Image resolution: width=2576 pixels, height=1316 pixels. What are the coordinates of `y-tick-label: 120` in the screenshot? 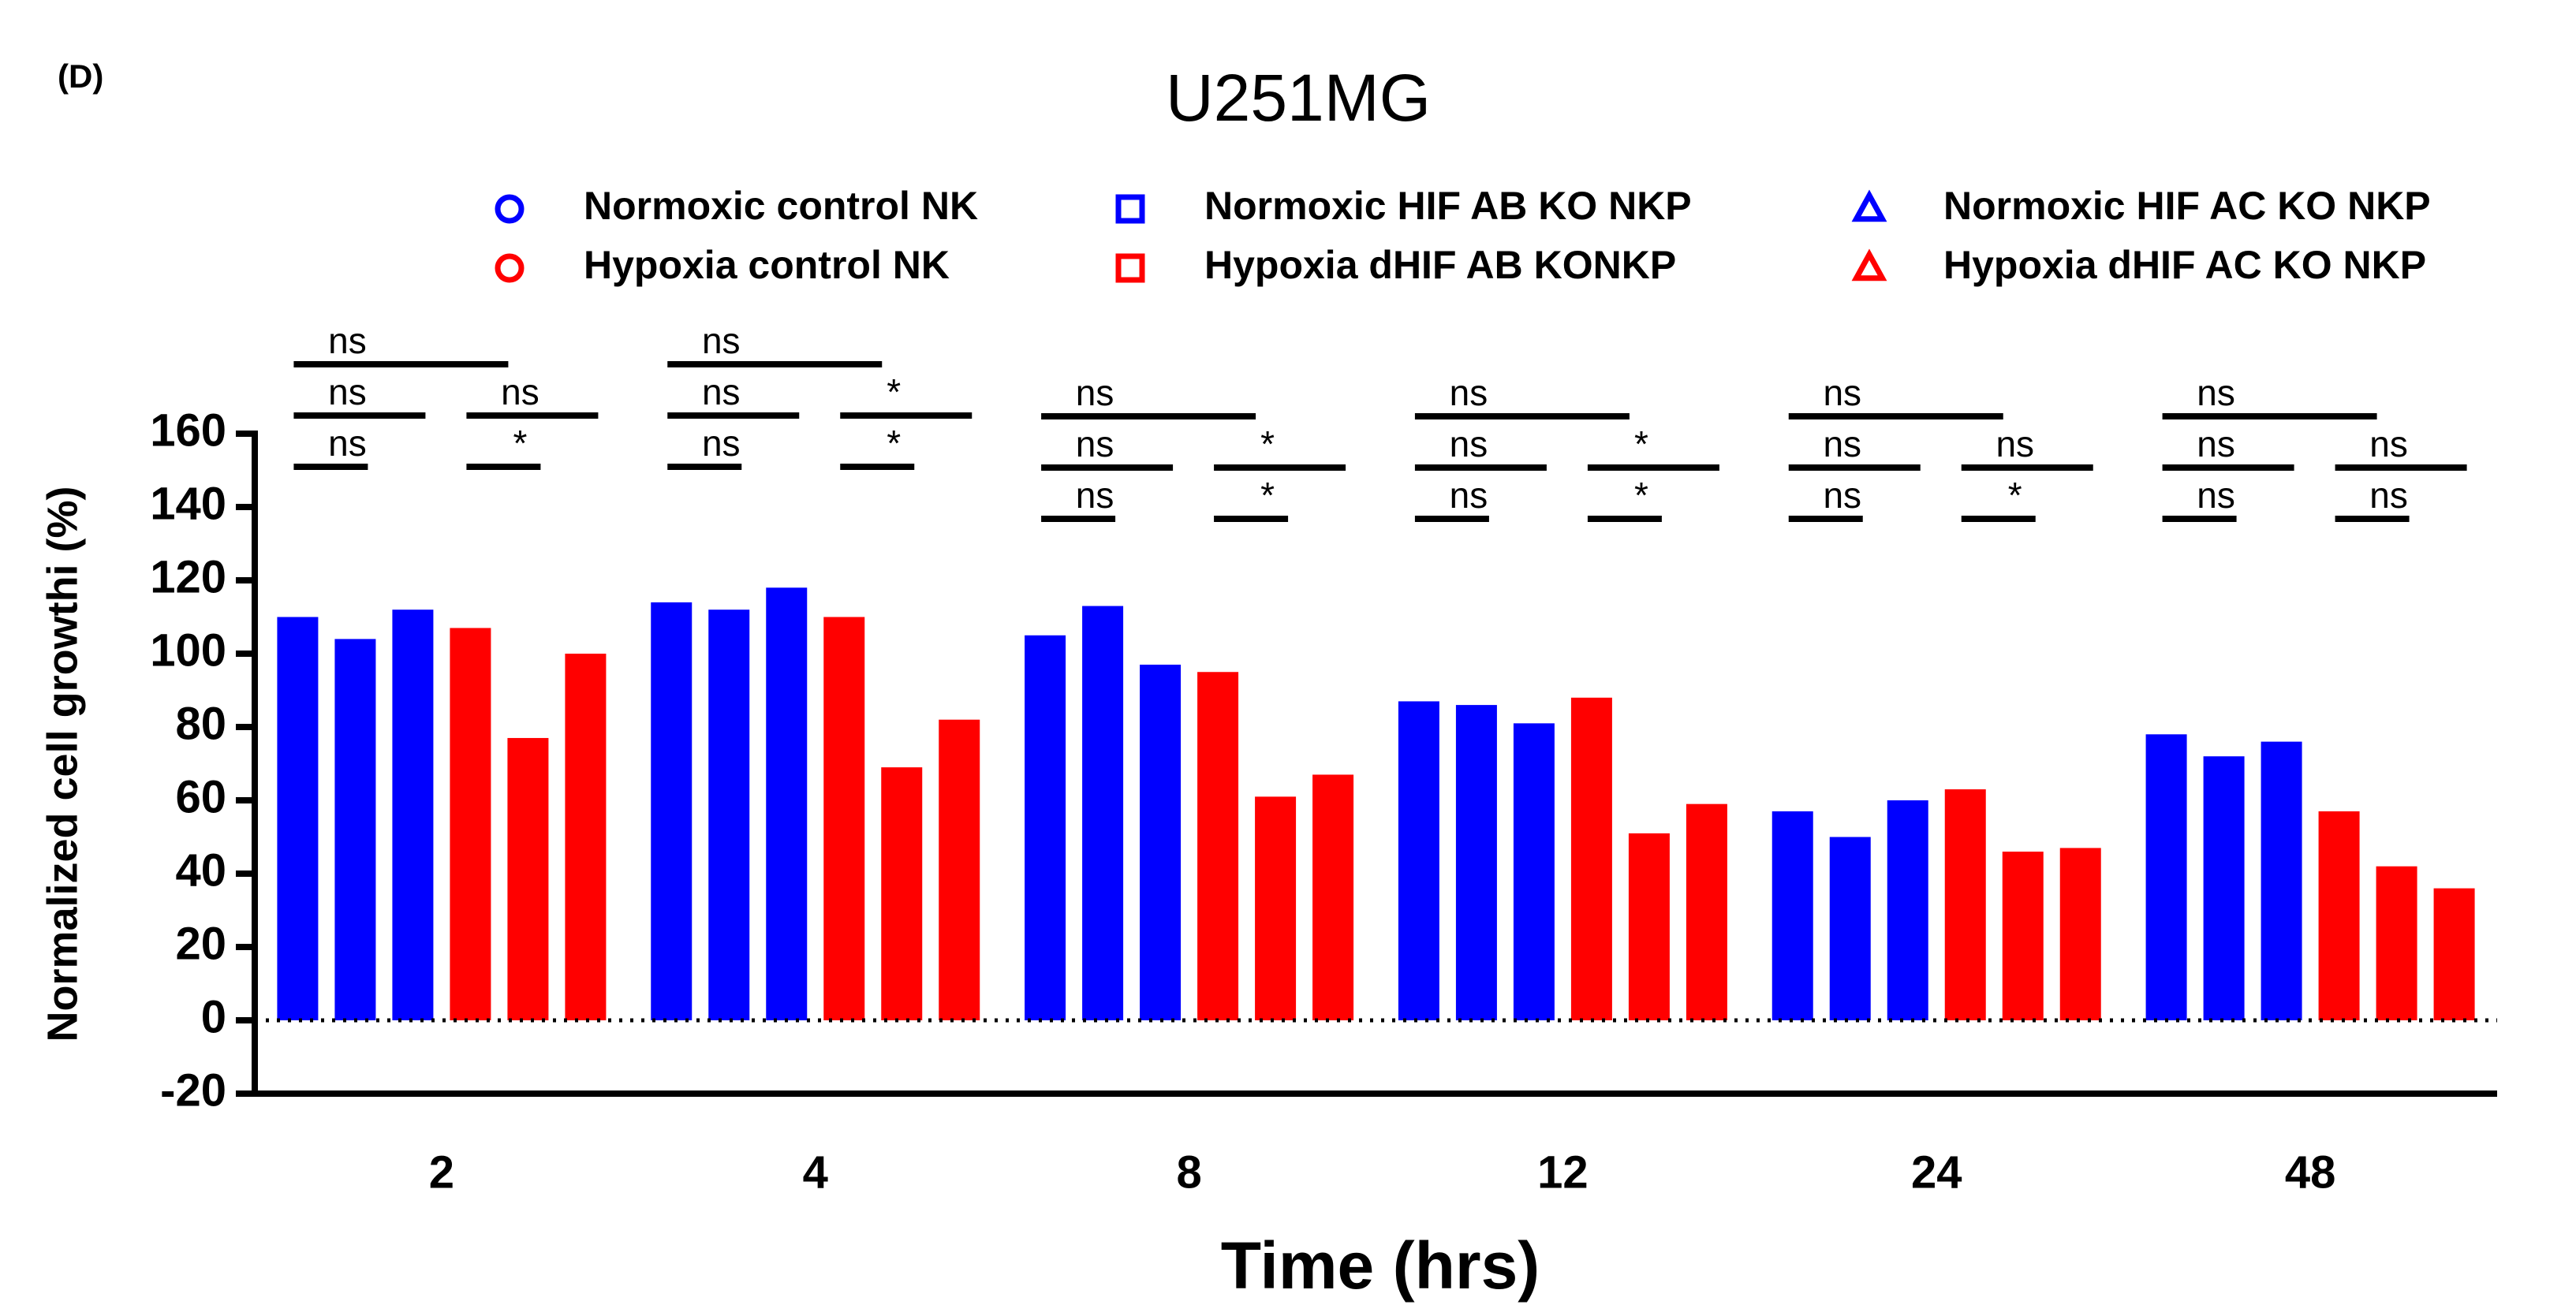 It's located at (188, 577).